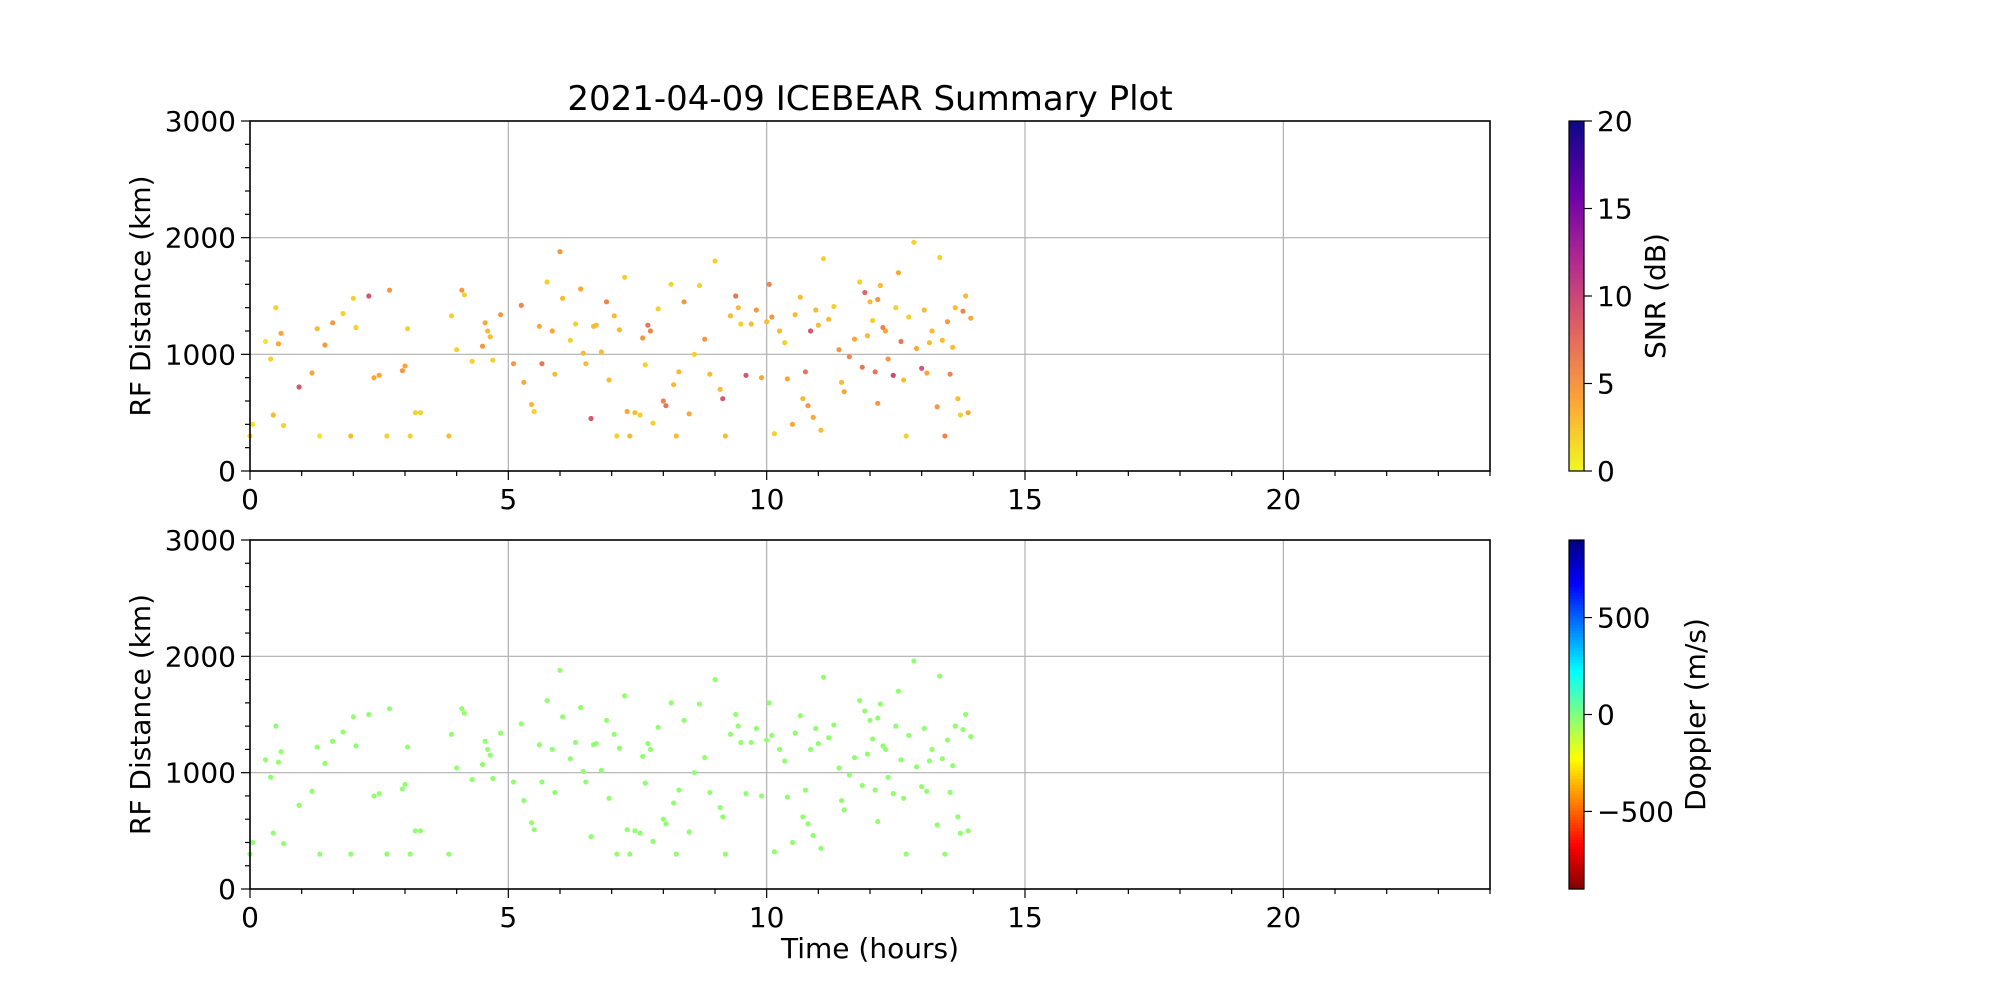  I want to click on y-tick-label: 1000, so click(200, 354).